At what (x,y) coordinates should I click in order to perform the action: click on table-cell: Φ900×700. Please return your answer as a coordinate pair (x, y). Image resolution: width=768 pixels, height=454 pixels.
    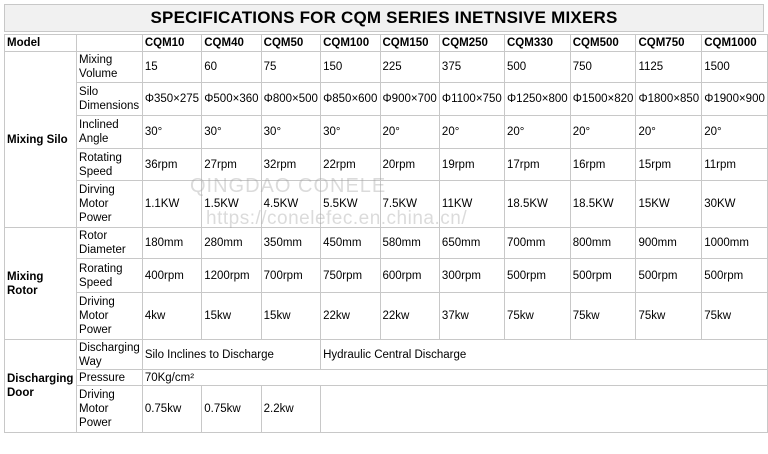
    Looking at the image, I should click on (409, 99).